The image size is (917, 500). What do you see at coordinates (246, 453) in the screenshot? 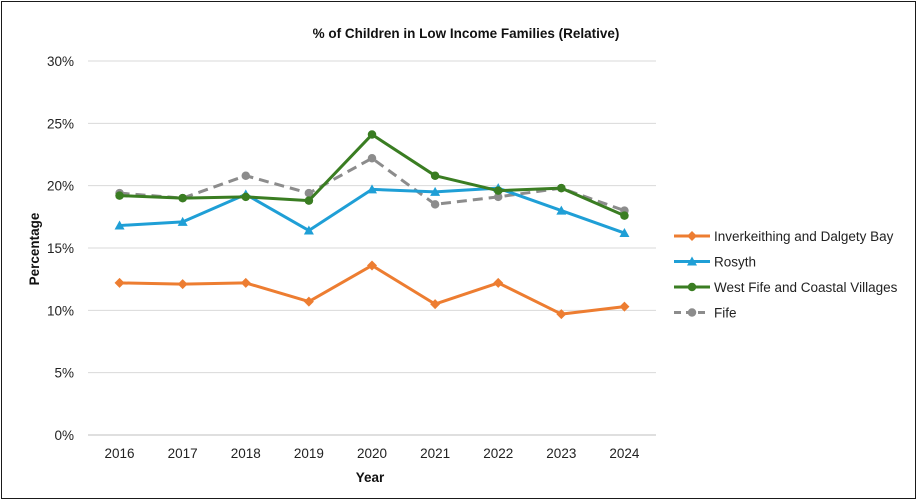
I see `x-tick-label: 2018` at bounding box center [246, 453].